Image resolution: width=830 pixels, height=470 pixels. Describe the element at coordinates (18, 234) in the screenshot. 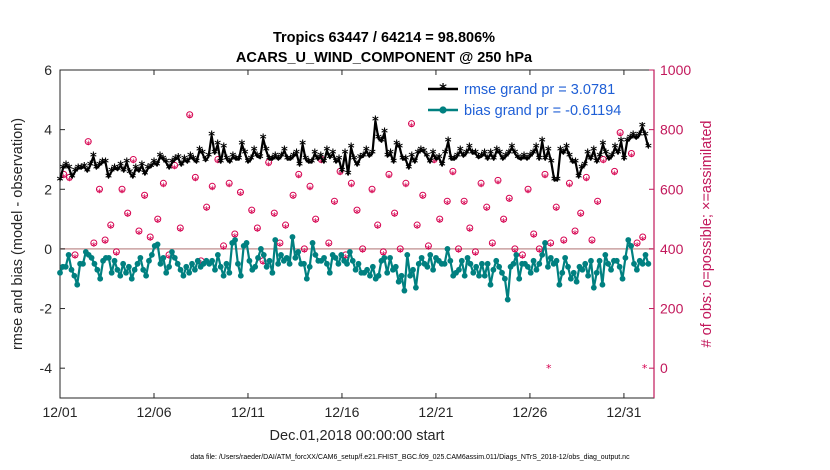

I see `y-axis-left-label: rmse and bias (model - observation)` at that location.